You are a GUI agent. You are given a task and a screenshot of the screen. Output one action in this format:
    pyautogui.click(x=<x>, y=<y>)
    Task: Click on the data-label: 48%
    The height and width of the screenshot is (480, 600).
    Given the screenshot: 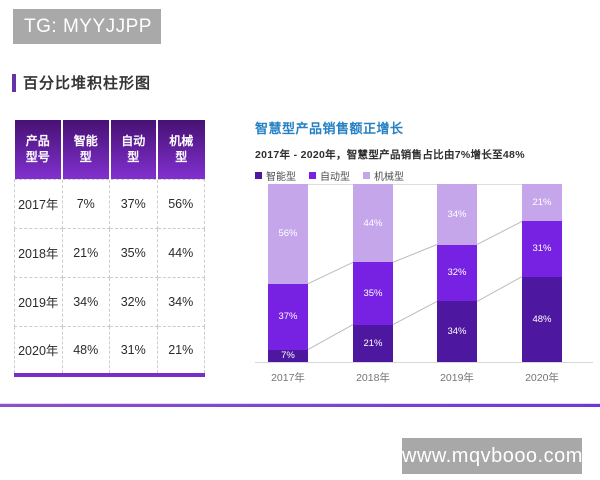 What is the action you would take?
    pyautogui.click(x=542, y=319)
    